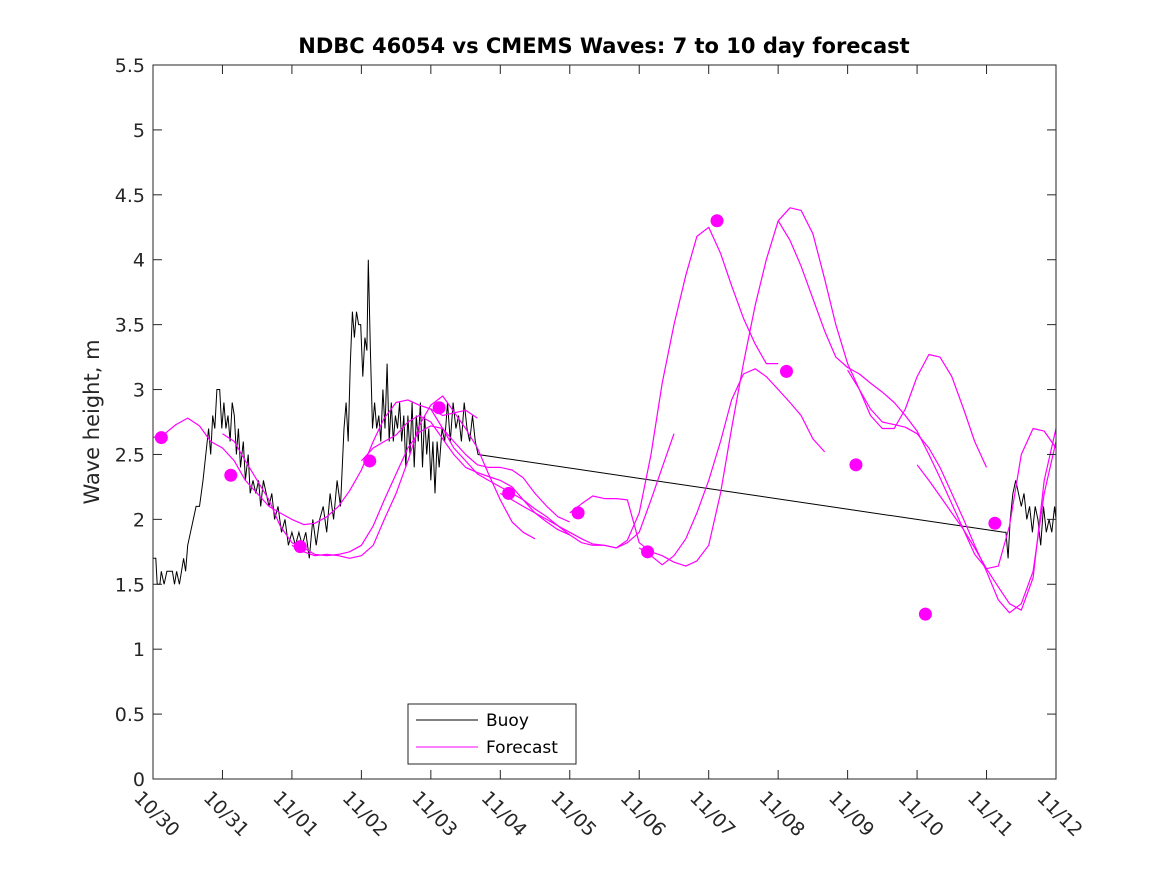  Describe the element at coordinates (139, 520) in the screenshot. I see `y-tick-label: 2` at that location.